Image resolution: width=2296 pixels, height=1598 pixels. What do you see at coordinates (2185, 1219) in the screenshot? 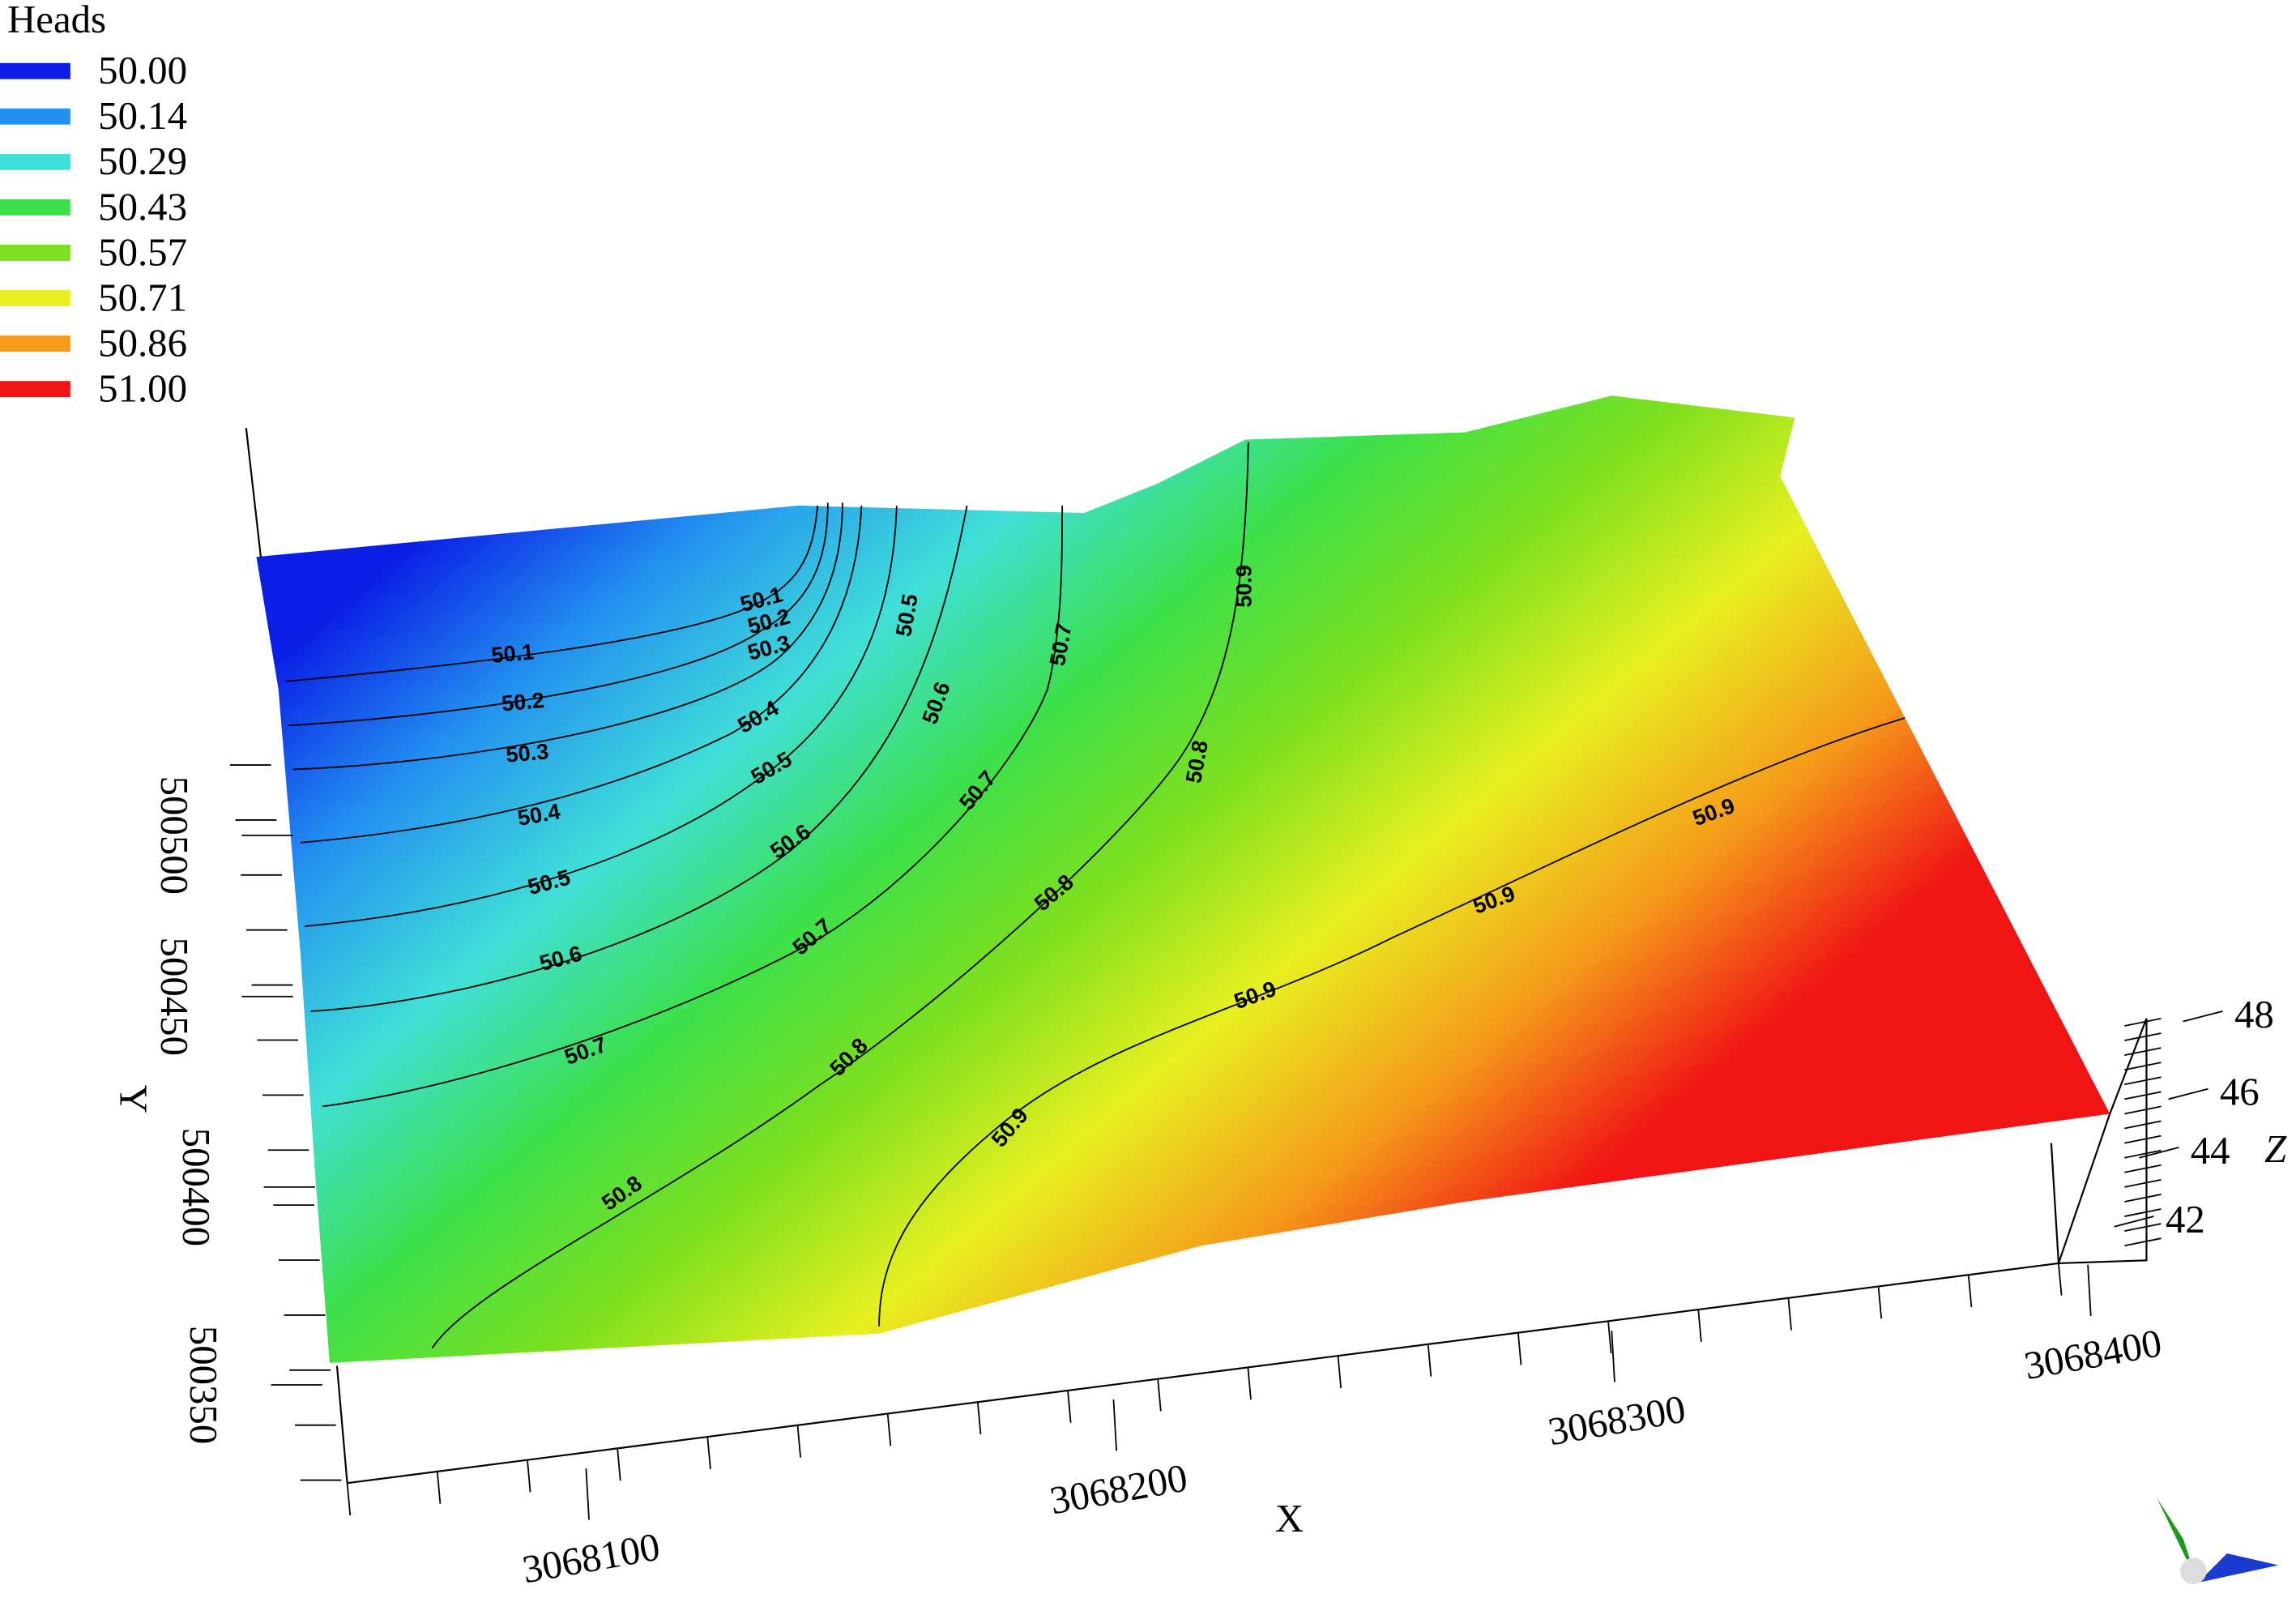
I see `z-tick-label: 42` at bounding box center [2185, 1219].